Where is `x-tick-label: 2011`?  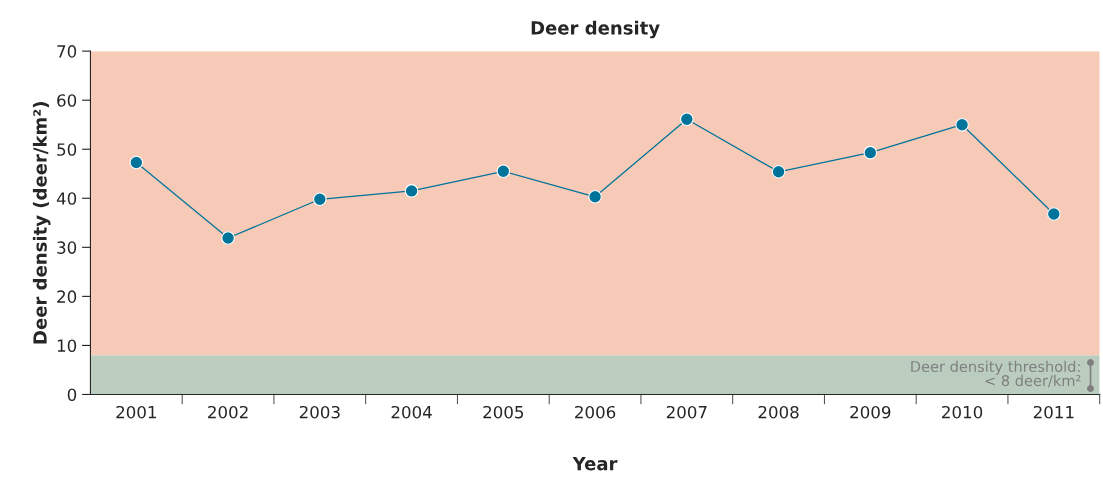 x-tick-label: 2011 is located at coordinates (1053, 412).